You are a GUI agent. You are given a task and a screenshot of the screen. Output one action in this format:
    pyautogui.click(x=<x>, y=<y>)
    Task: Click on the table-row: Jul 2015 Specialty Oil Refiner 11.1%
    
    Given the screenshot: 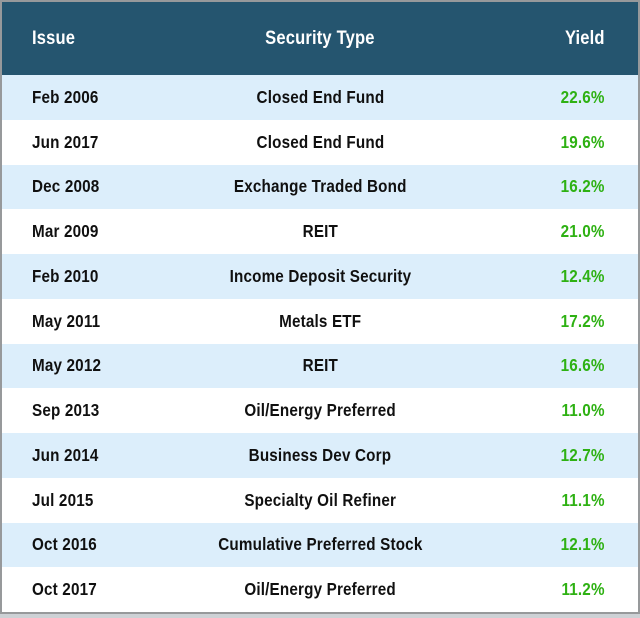 What is the action you would take?
    pyautogui.click(x=320, y=500)
    